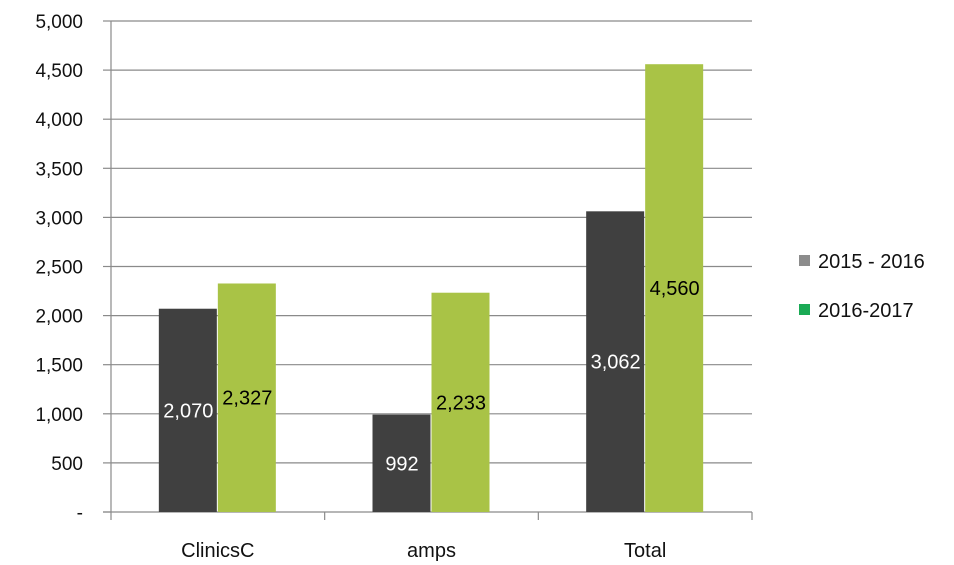 The height and width of the screenshot is (565, 954). I want to click on legend: 2015 - 2016 2016-2017, so click(862, 286).